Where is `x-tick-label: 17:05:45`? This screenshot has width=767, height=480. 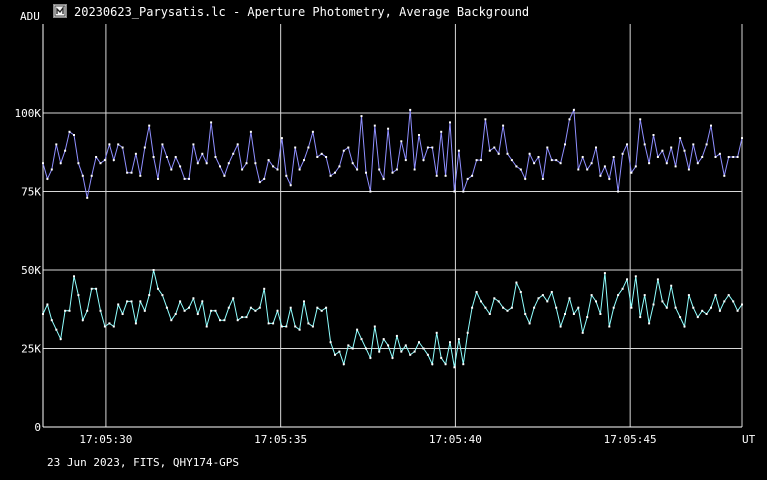
x-tick-label: 17:05:45 is located at coordinates (630, 439).